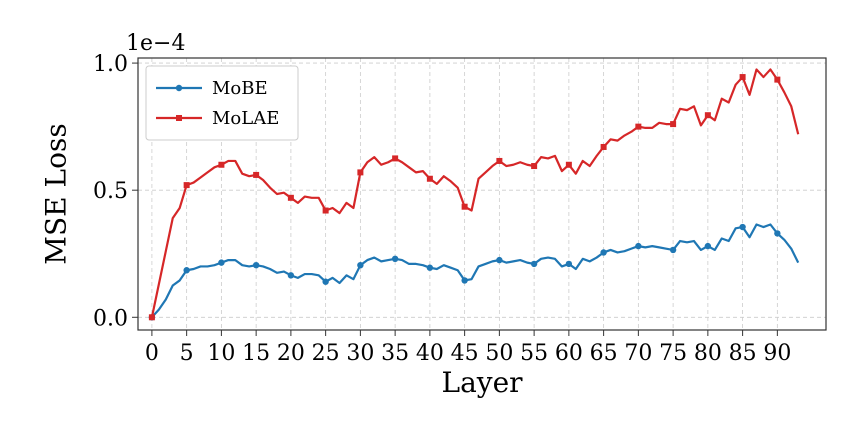 This screenshot has height=430, width=859. Describe the element at coordinates (673, 353) in the screenshot. I see `x-tick-label: 75` at that location.